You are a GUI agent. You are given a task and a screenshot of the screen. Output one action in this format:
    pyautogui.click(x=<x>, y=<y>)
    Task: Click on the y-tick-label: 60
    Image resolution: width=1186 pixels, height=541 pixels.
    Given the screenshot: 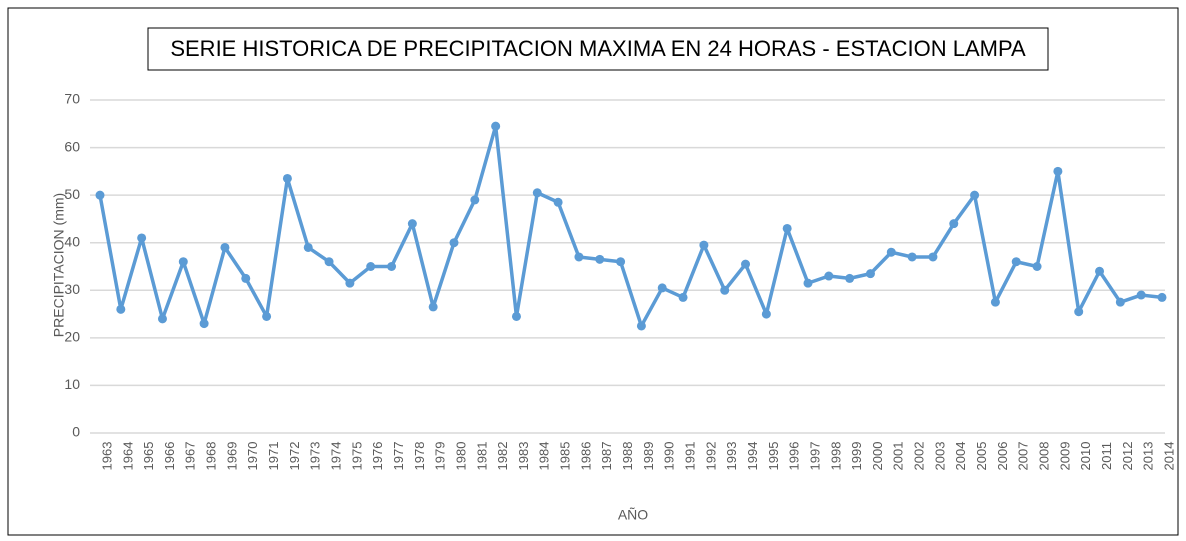 What is the action you would take?
    pyautogui.click(x=72, y=146)
    